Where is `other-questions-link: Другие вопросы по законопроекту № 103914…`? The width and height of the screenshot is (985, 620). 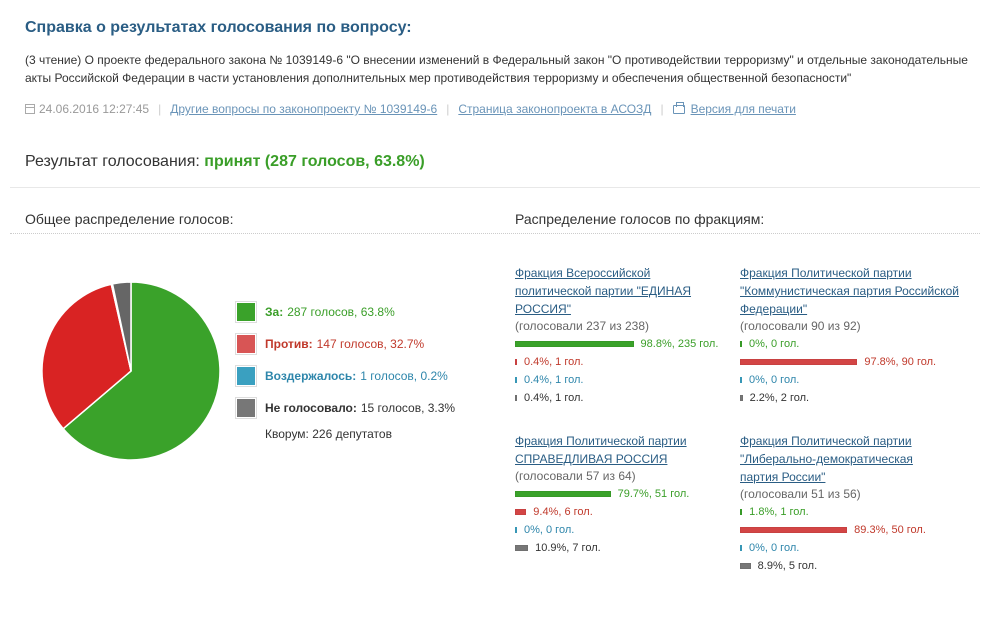 other-questions-link: Другие вопросы по законопроекту № 103914… is located at coordinates (304, 109).